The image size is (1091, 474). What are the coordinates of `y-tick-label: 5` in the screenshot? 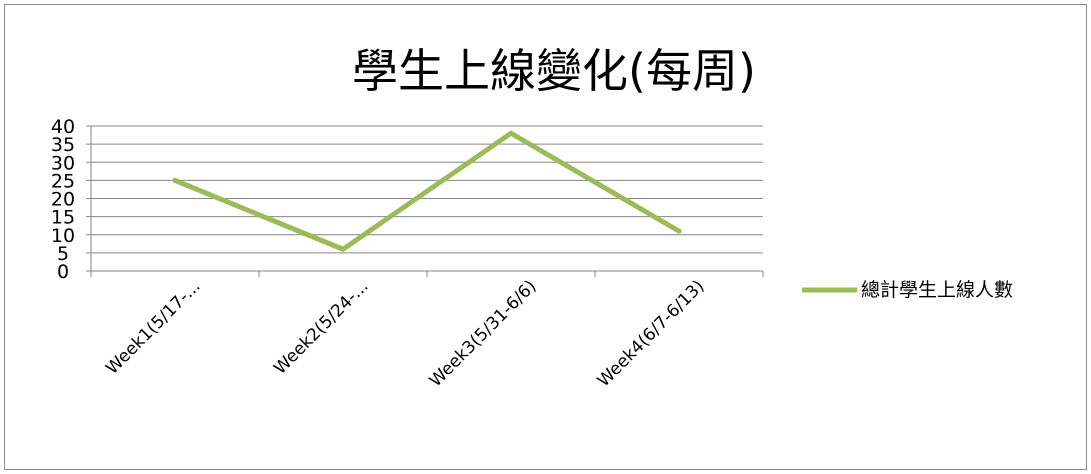 It's located at (63, 254).